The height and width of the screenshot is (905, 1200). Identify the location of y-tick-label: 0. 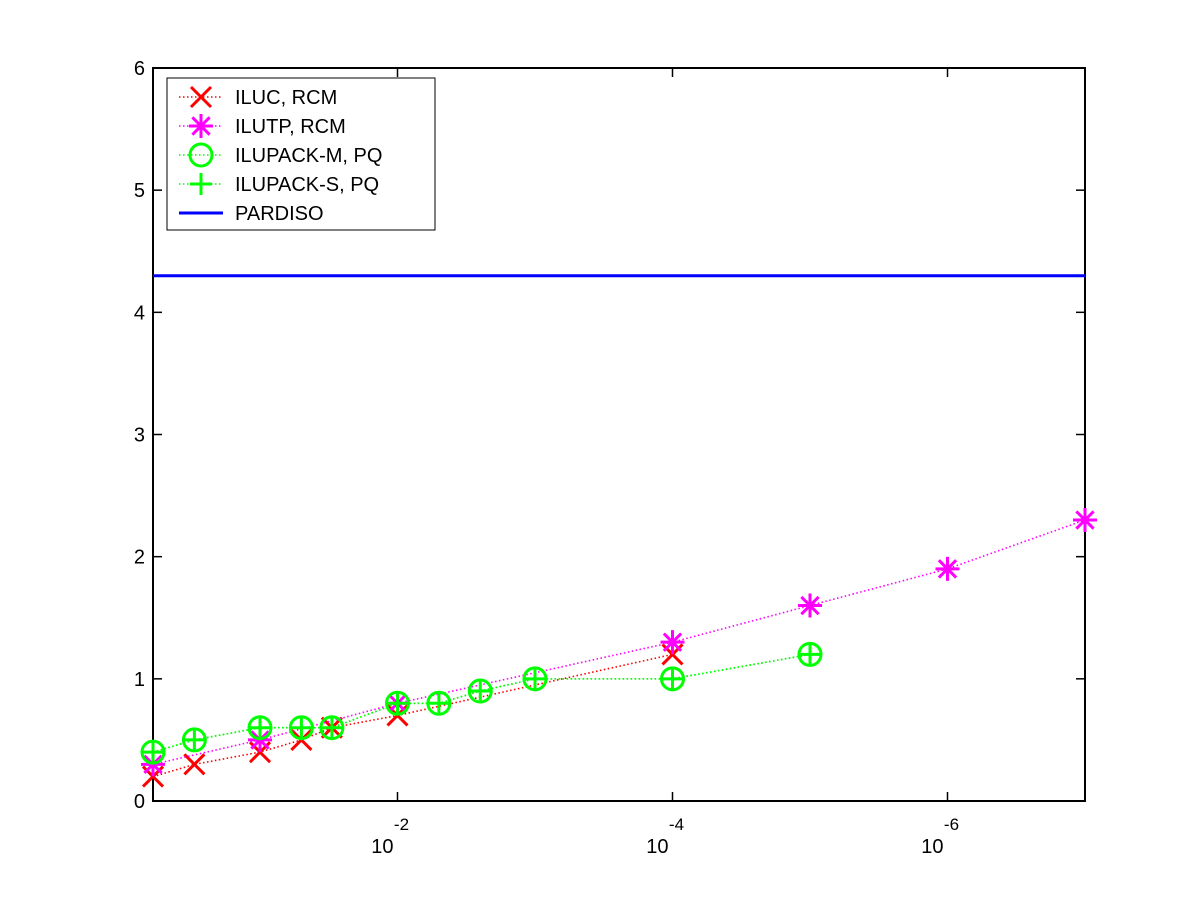
(139, 802).